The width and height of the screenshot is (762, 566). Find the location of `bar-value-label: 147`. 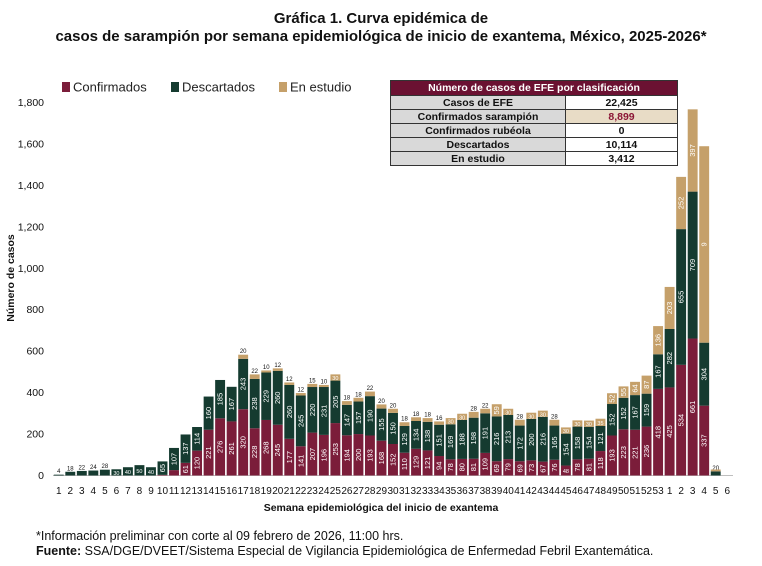

bar-value-label: 147 is located at coordinates (346, 420).